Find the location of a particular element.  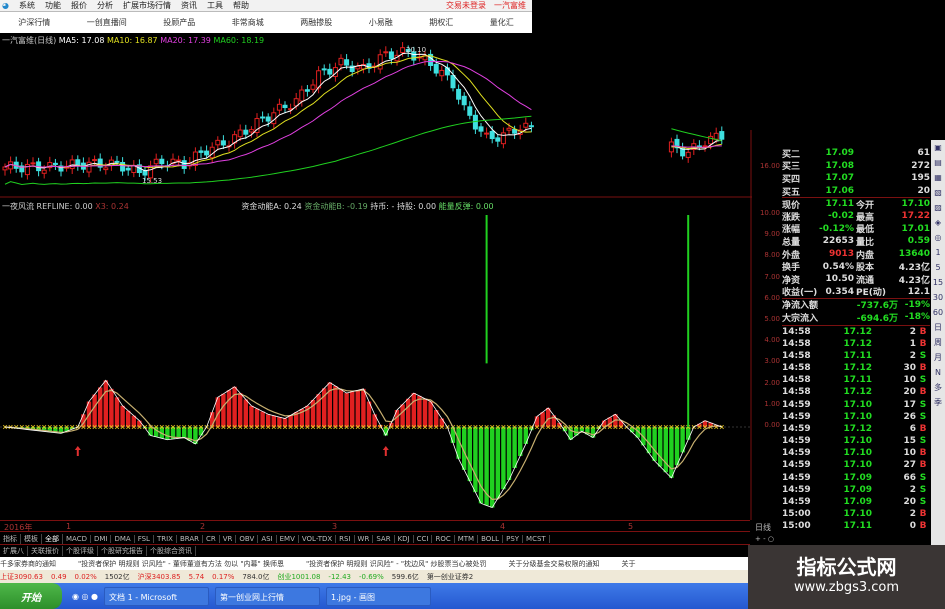

tool-icon: ▤ is located at coordinates (938, 162).